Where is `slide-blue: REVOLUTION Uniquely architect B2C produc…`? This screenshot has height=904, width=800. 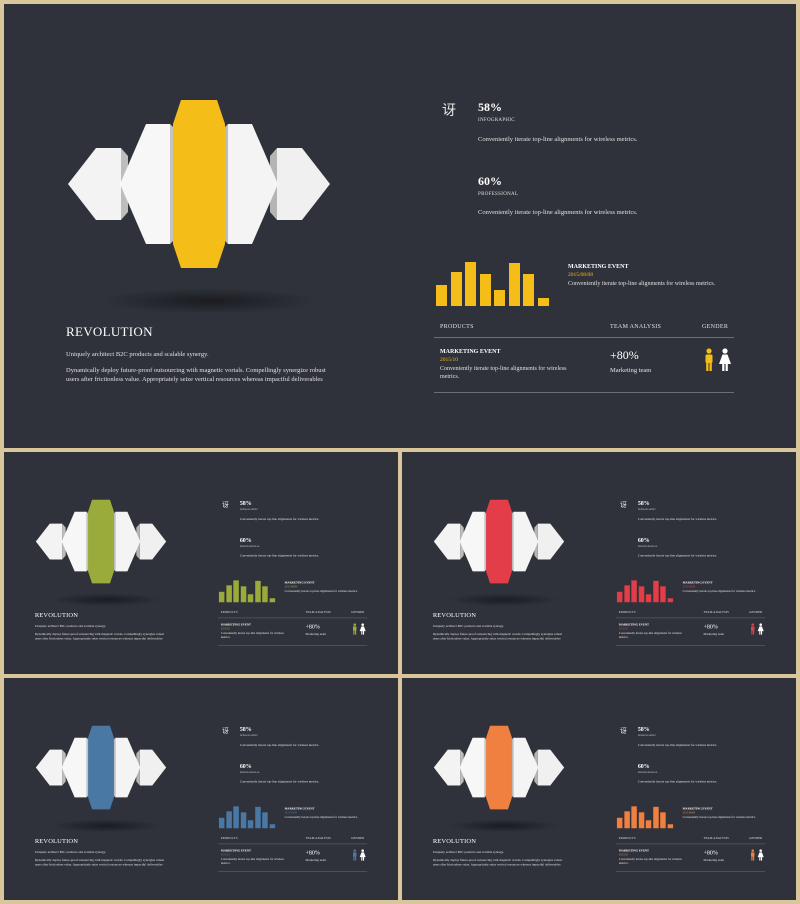 slide-blue: REVOLUTION Uniquely architect B2C produc… is located at coordinates (201, 789).